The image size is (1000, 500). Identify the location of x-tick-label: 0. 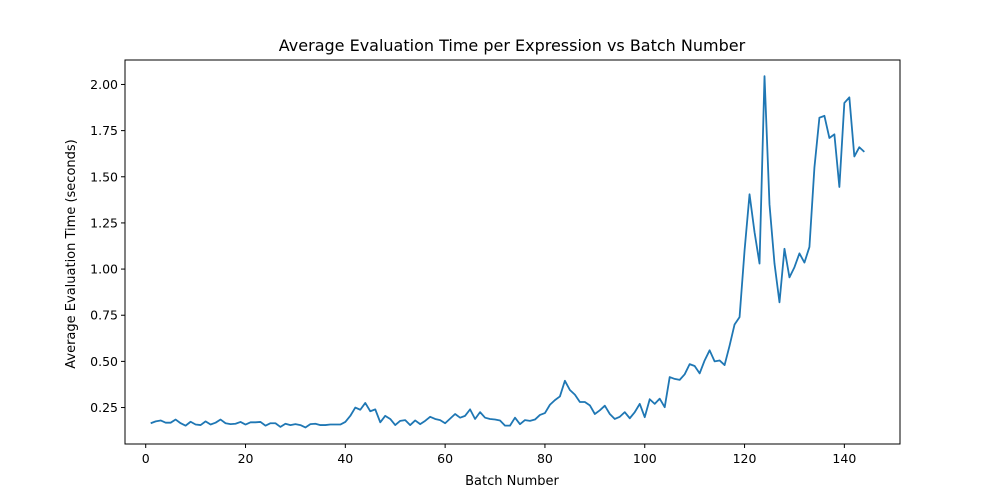
(146, 458).